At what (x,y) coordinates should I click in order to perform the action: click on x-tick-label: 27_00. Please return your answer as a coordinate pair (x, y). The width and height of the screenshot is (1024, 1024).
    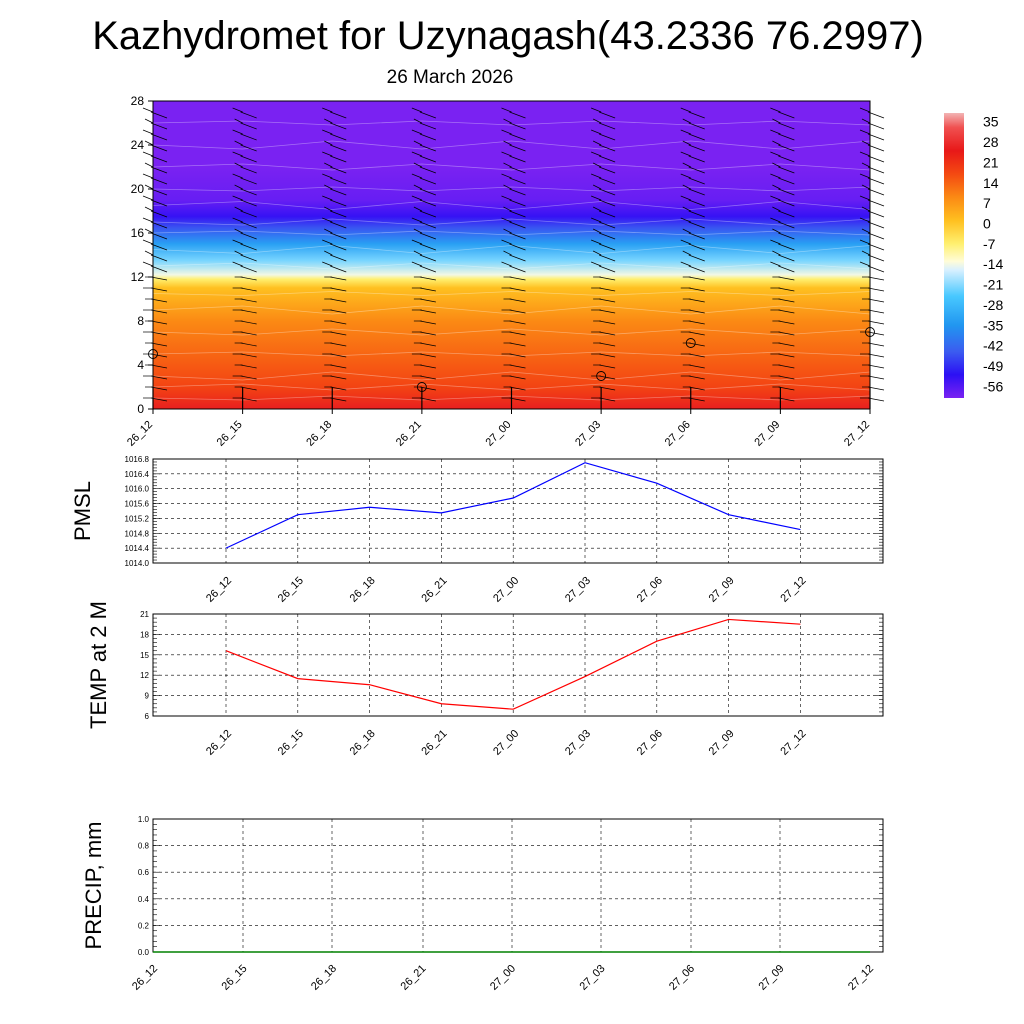
    Looking at the image, I should click on (506, 743).